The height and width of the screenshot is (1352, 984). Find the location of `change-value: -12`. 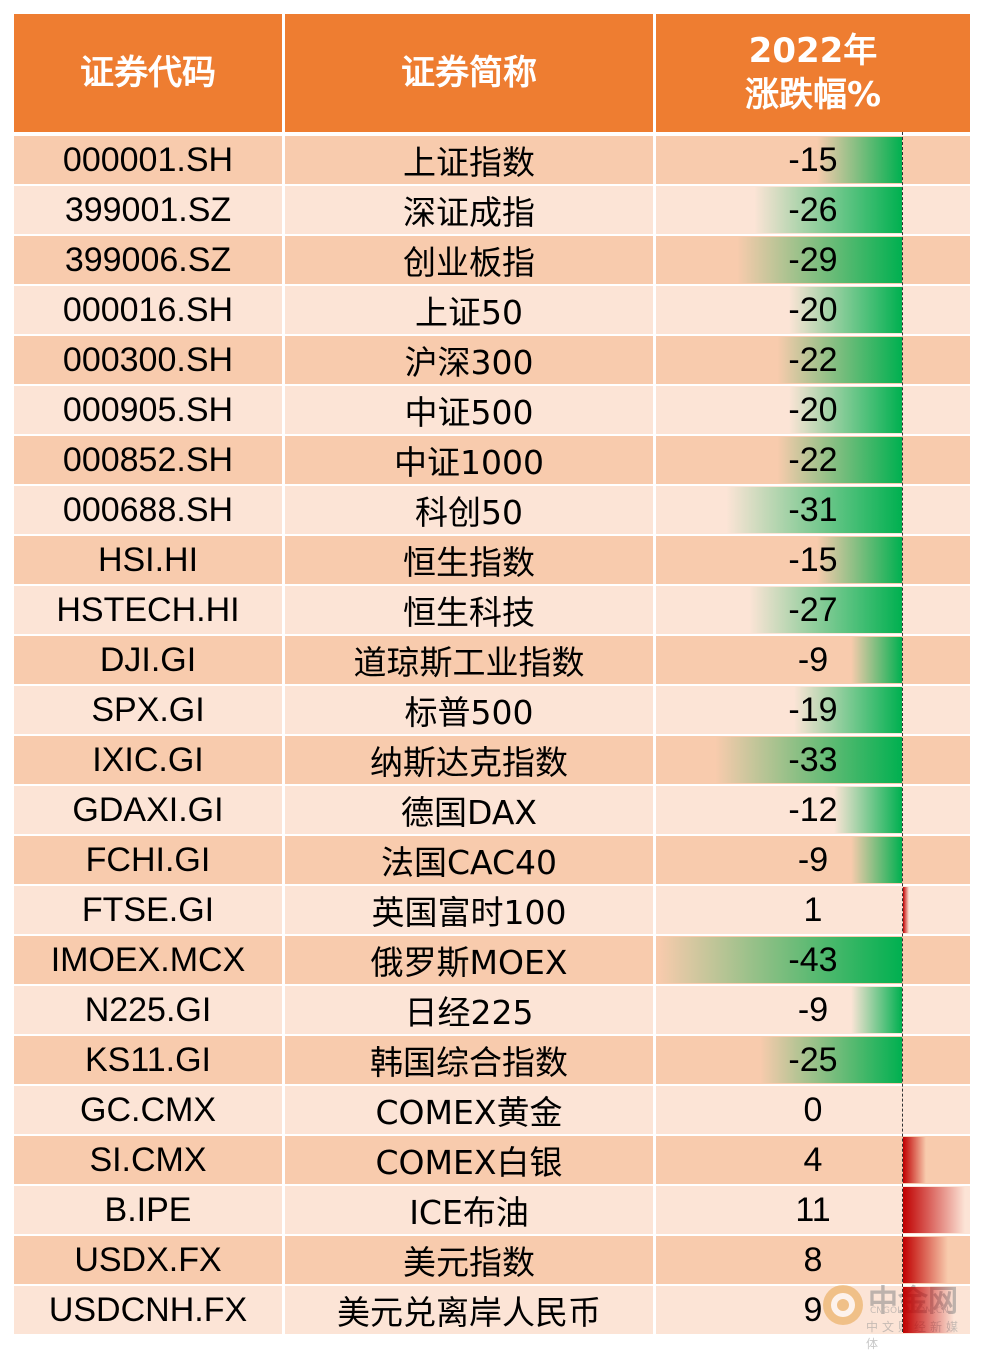

change-value: -12 is located at coordinates (813, 809).